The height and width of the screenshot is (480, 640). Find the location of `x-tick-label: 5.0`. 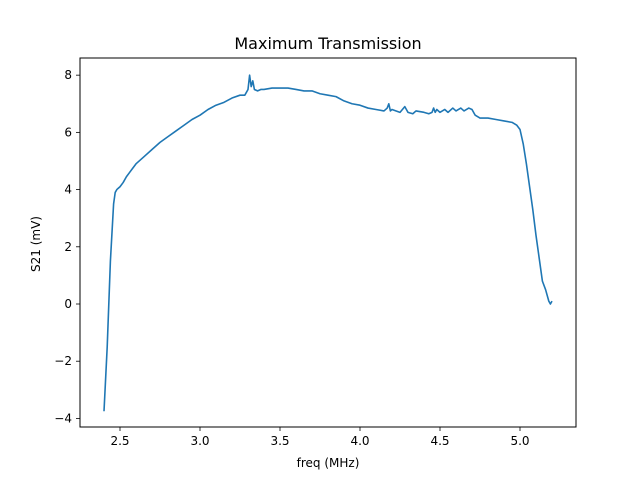

x-tick-label: 5.0 is located at coordinates (519, 441).